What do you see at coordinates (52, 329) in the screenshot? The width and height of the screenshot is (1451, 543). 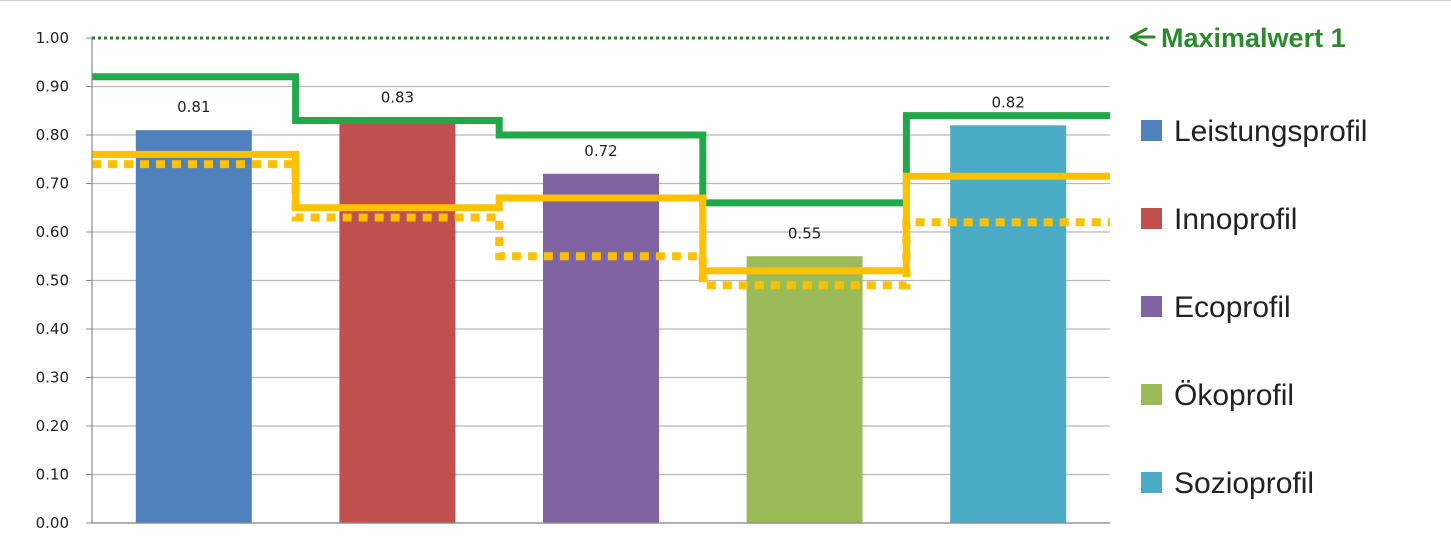 I see `y-tick-label: 0.40` at bounding box center [52, 329].